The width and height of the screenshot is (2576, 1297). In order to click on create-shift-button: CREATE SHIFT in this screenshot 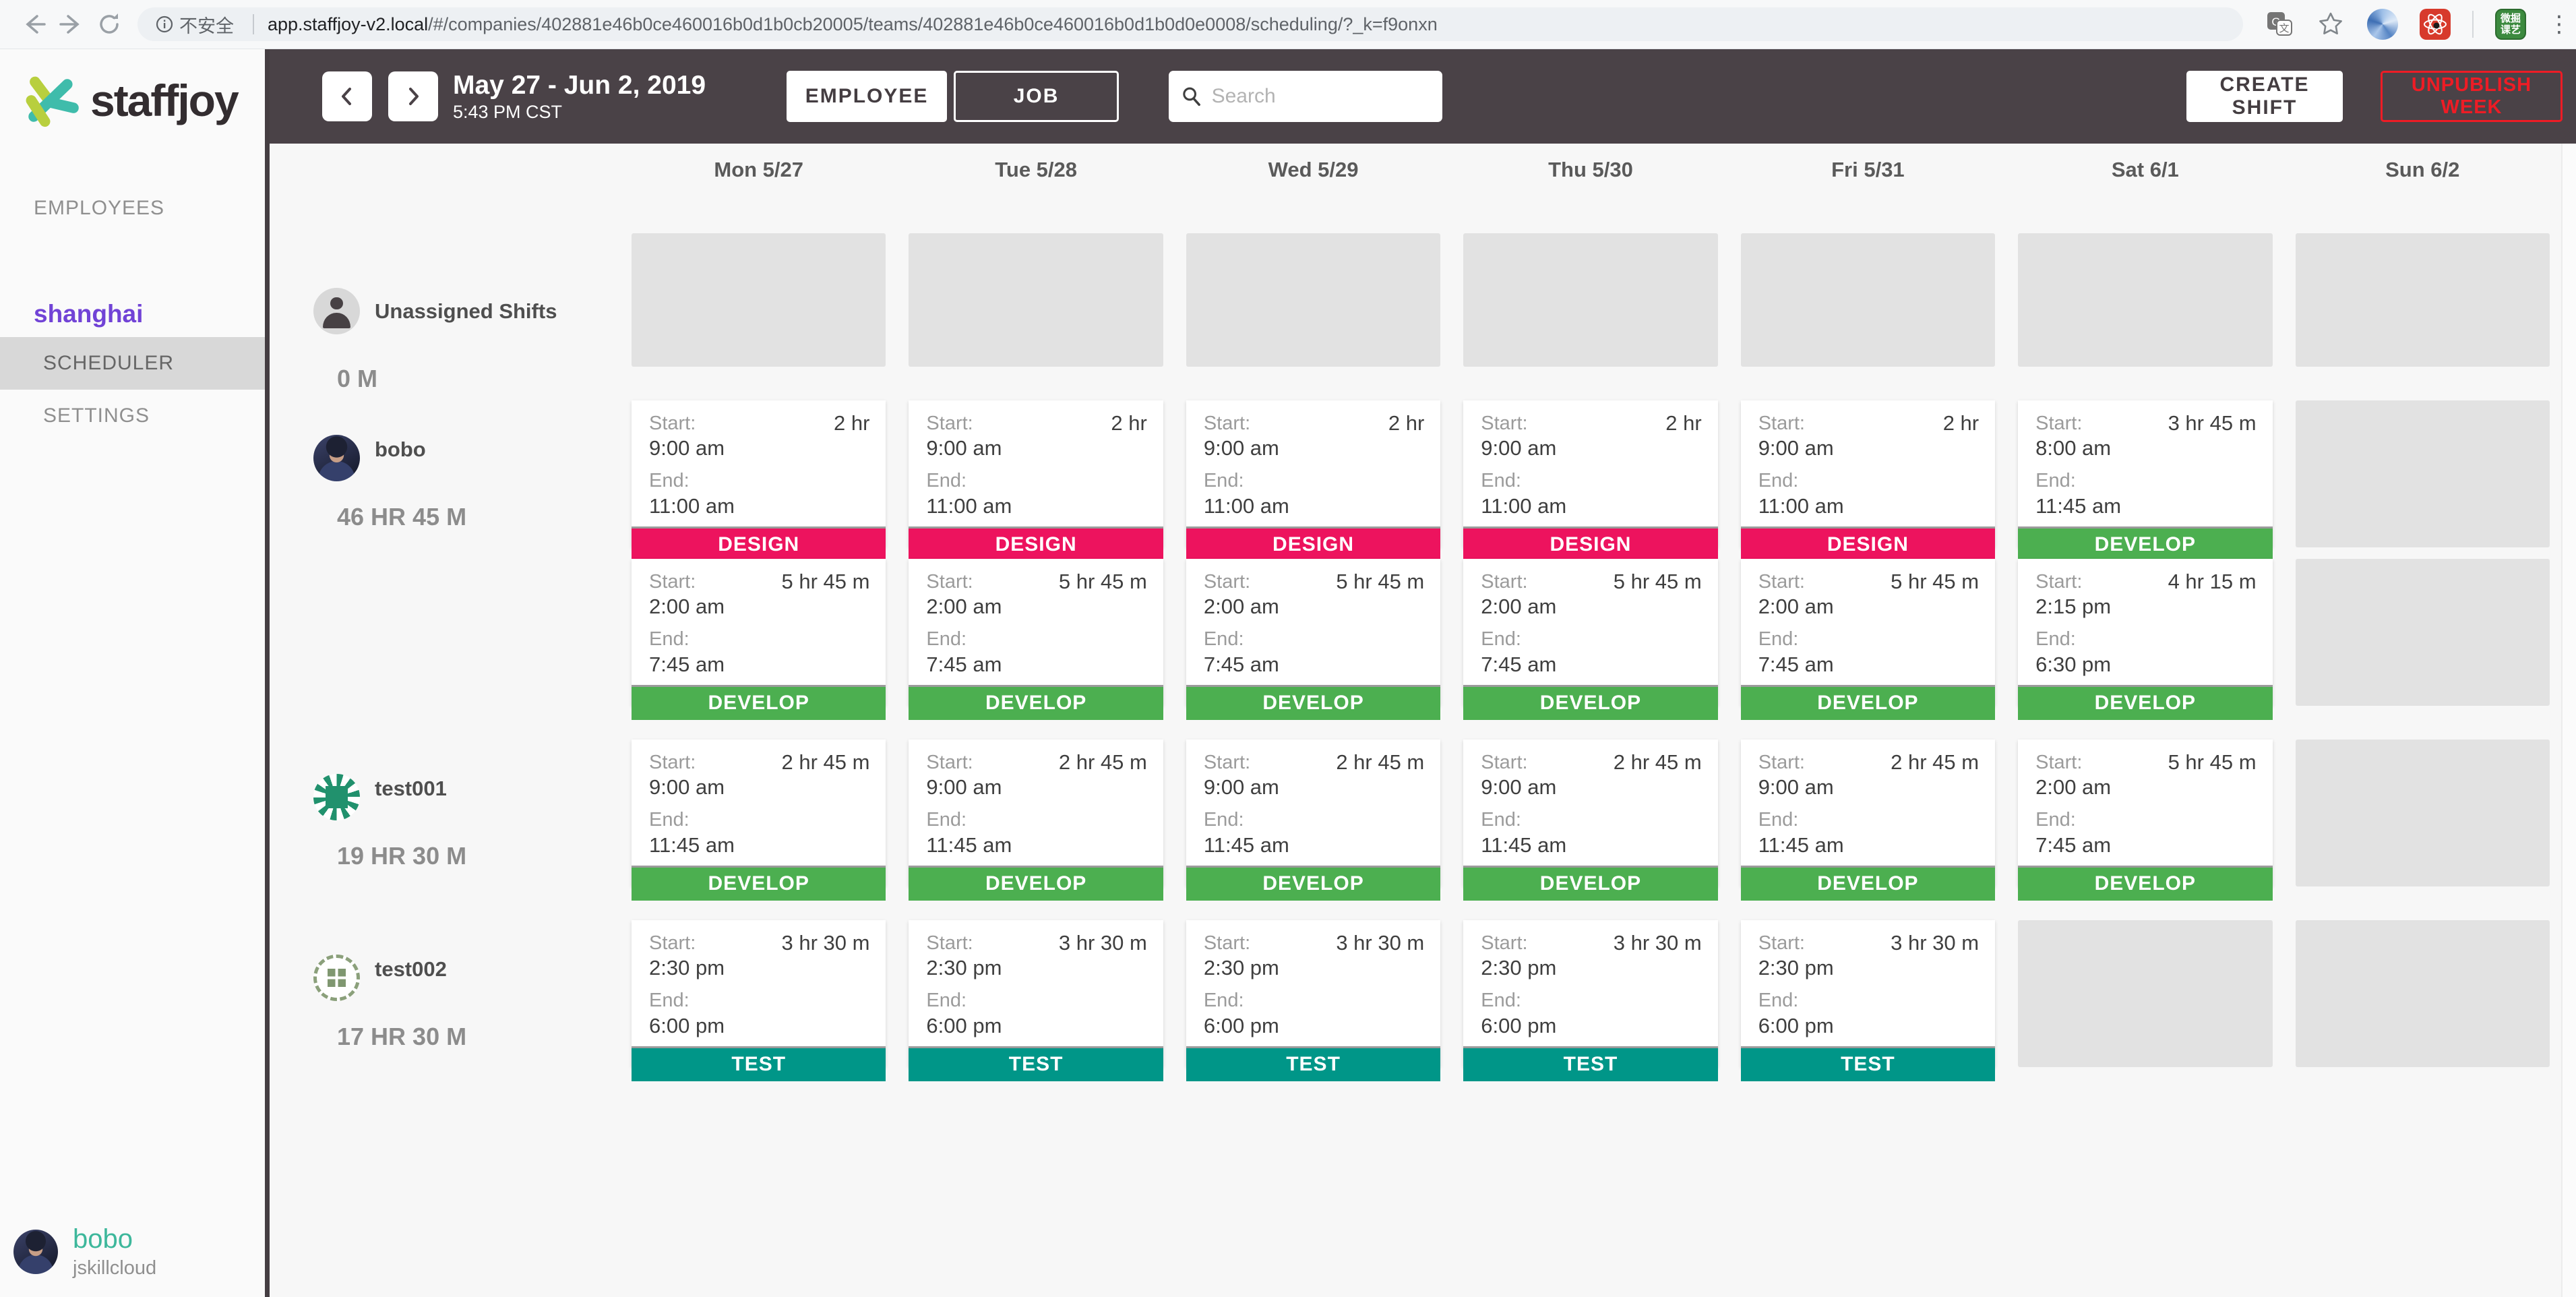, I will do `click(2264, 96)`.